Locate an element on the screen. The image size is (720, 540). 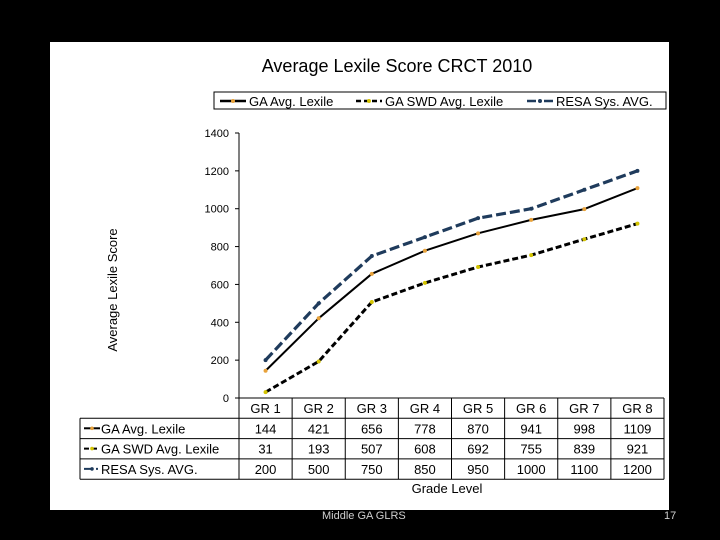
table-value: 1100 is located at coordinates (584, 469).